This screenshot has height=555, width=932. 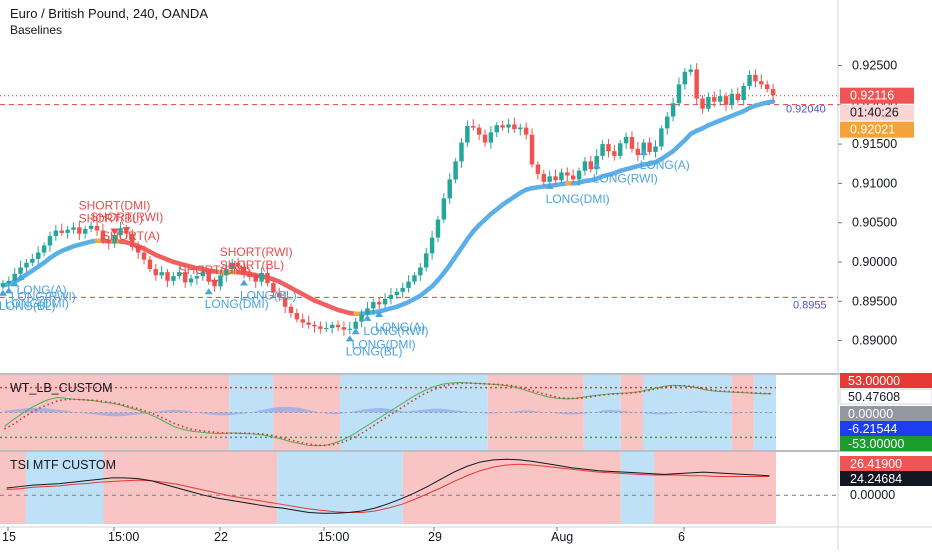 I want to click on time-tick-label: Aug, so click(x=562, y=537).